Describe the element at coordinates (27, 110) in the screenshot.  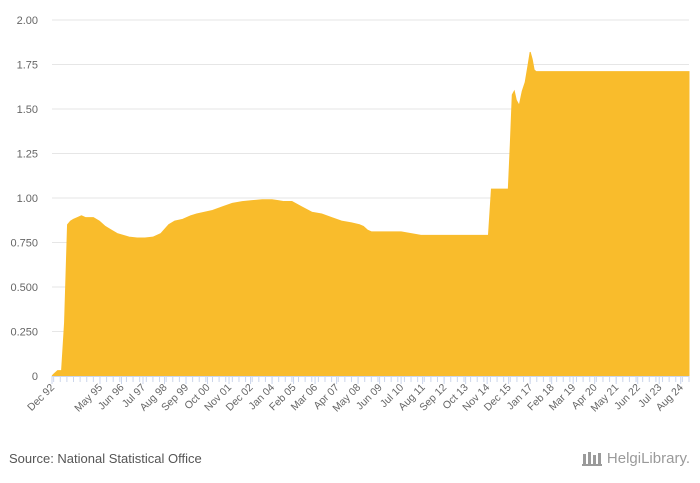
I see `y-tick-label: 1.50` at that location.